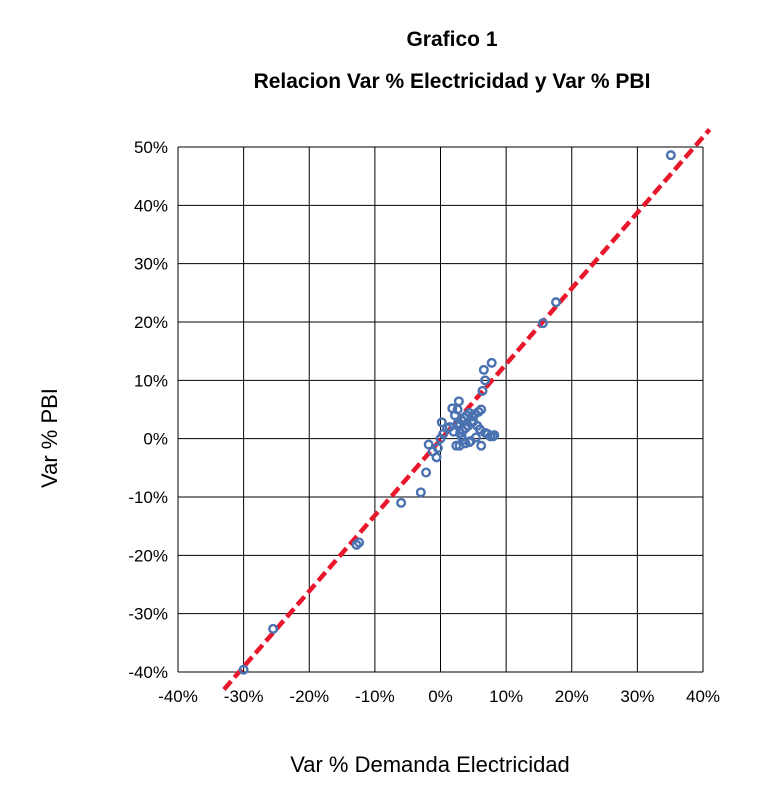 Image resolution: width=764 pixels, height=795 pixels. What do you see at coordinates (148, 672) in the screenshot?
I see `y-tick-label: -40%` at bounding box center [148, 672].